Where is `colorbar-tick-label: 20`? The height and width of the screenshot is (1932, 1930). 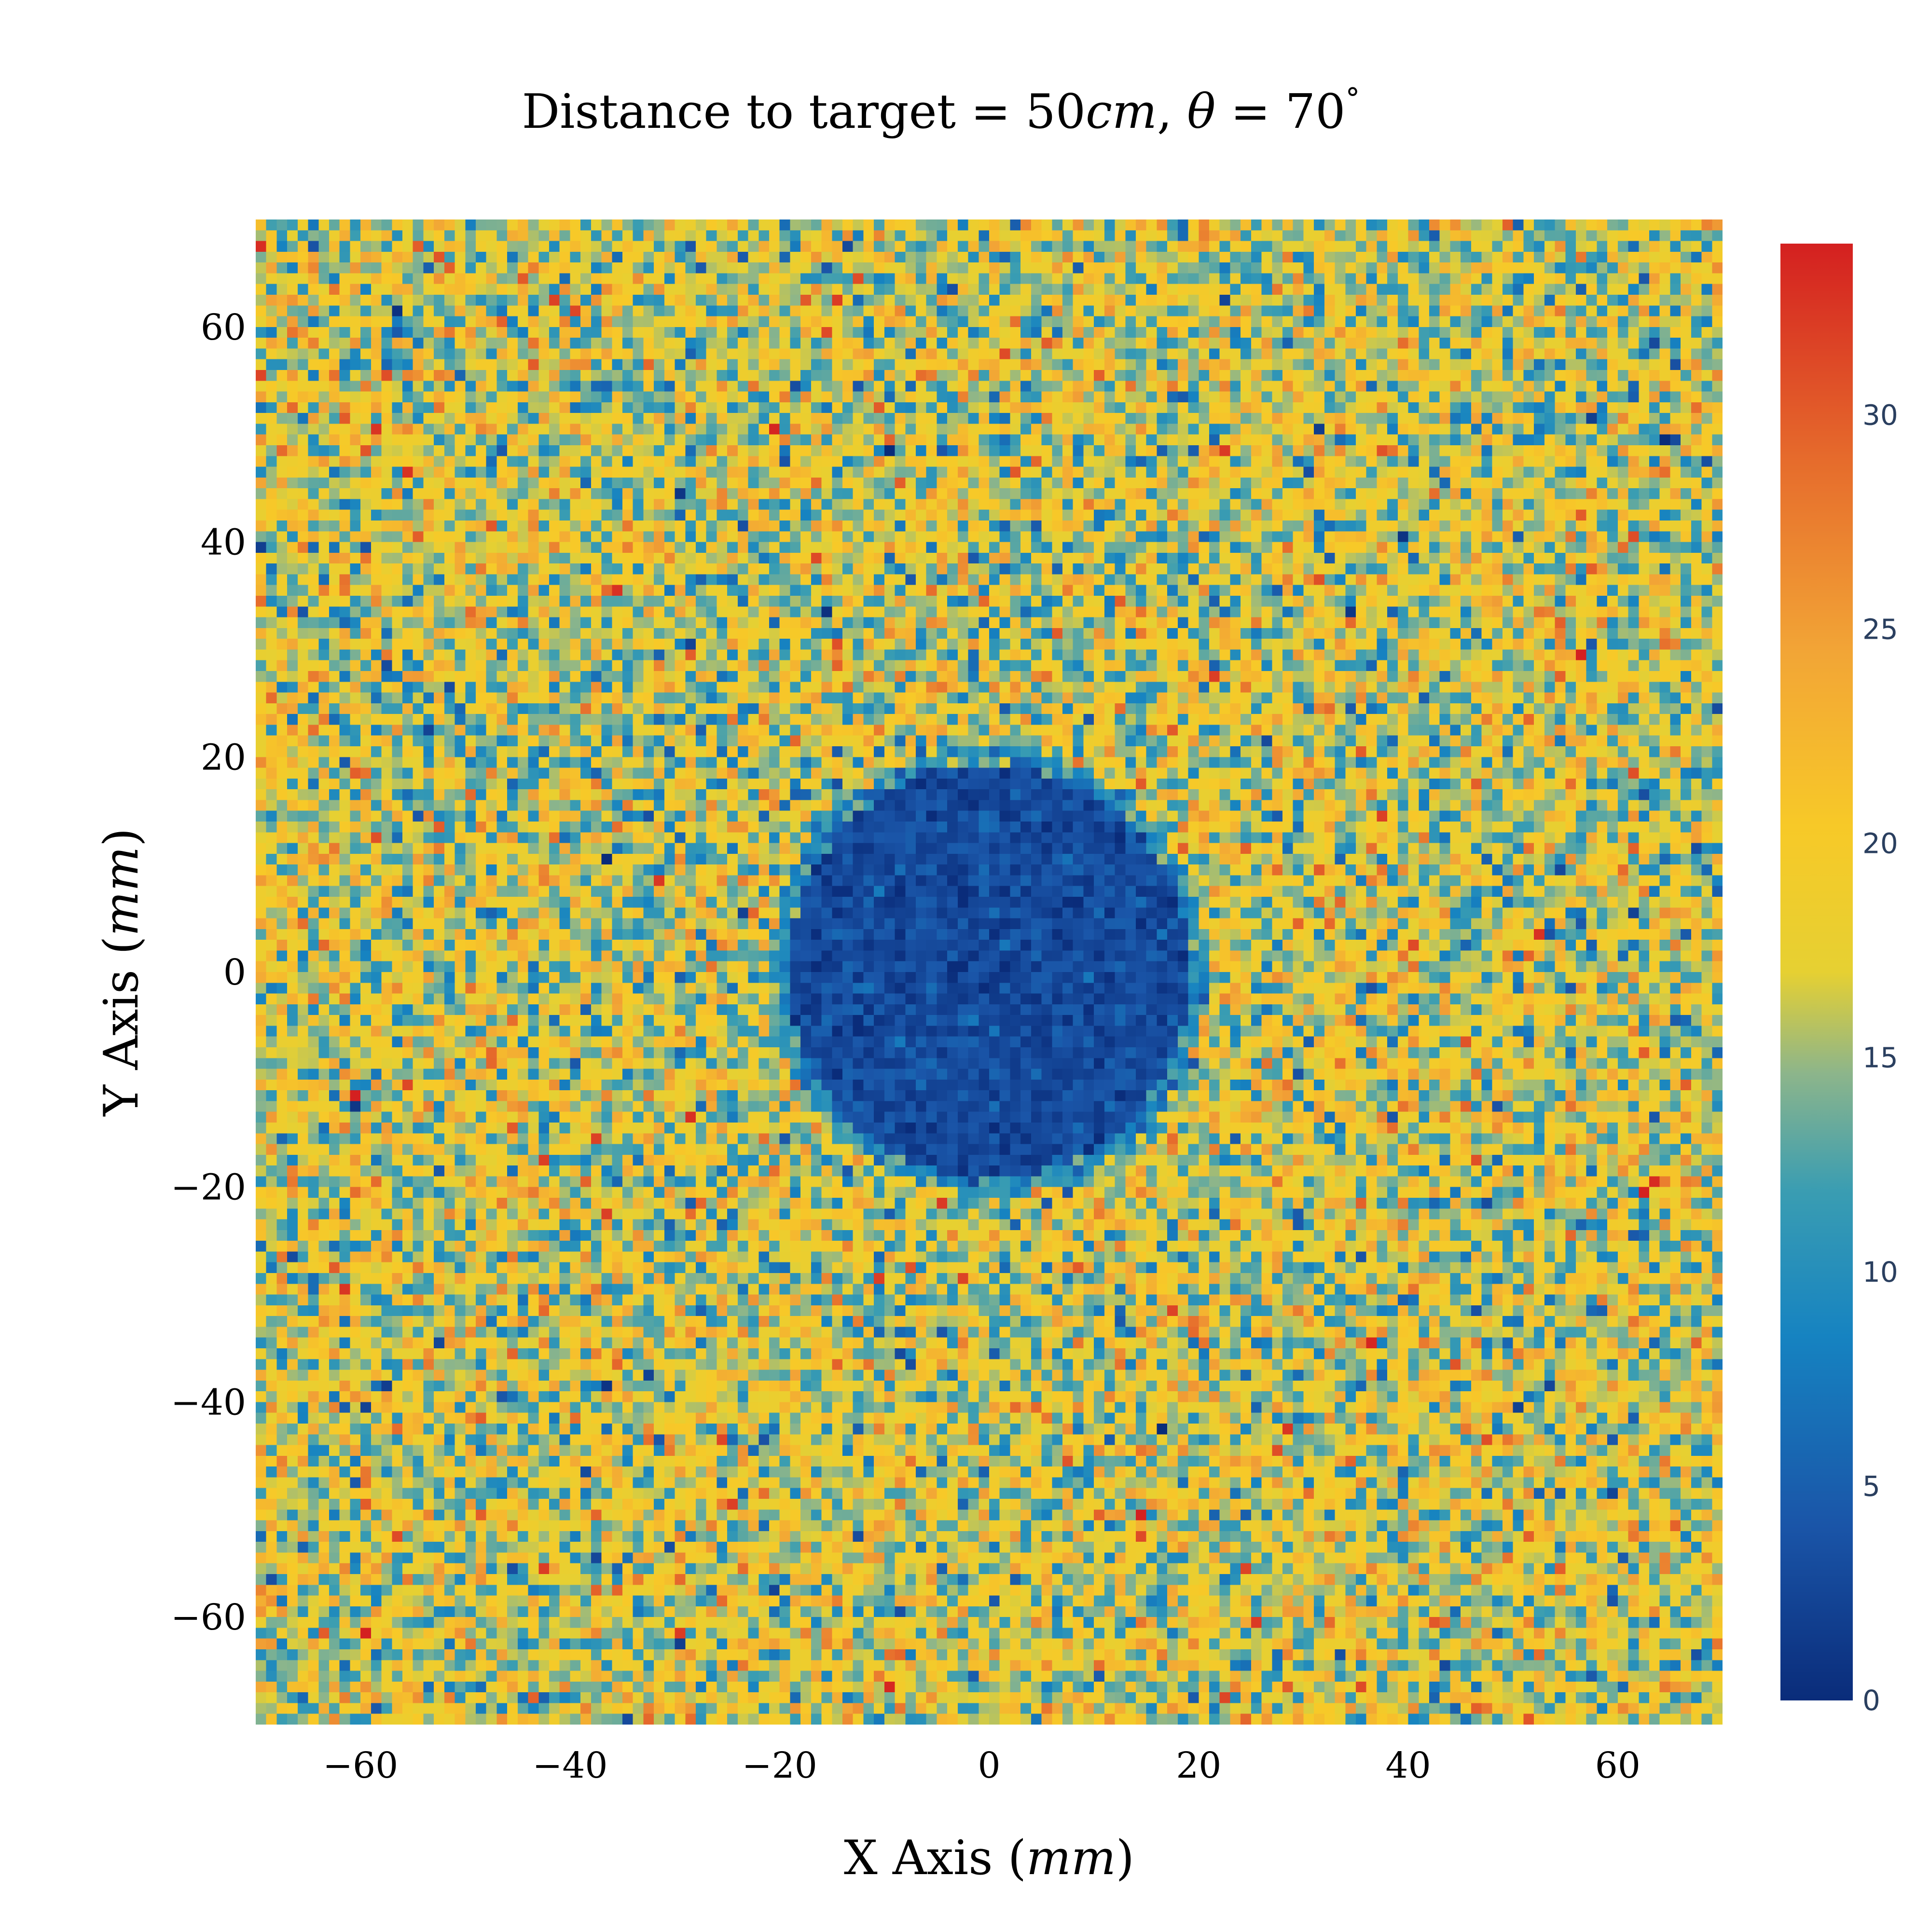
colorbar-tick-label: 20 is located at coordinates (1880, 843).